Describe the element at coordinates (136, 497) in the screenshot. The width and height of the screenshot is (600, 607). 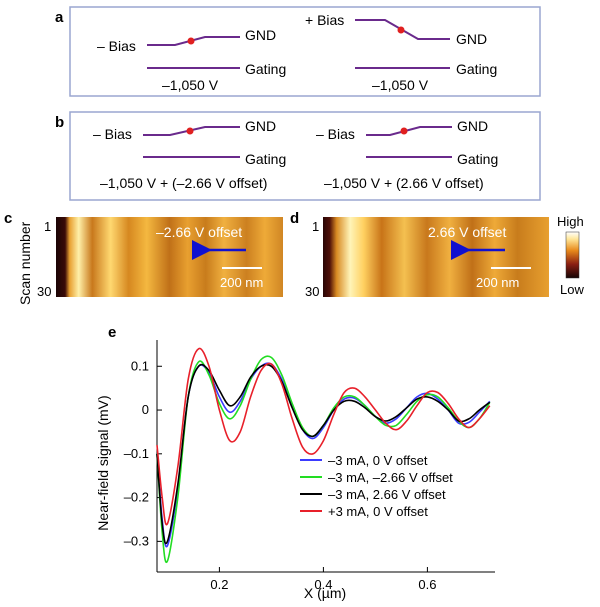
I see `y-tick-label: –0.2` at that location.